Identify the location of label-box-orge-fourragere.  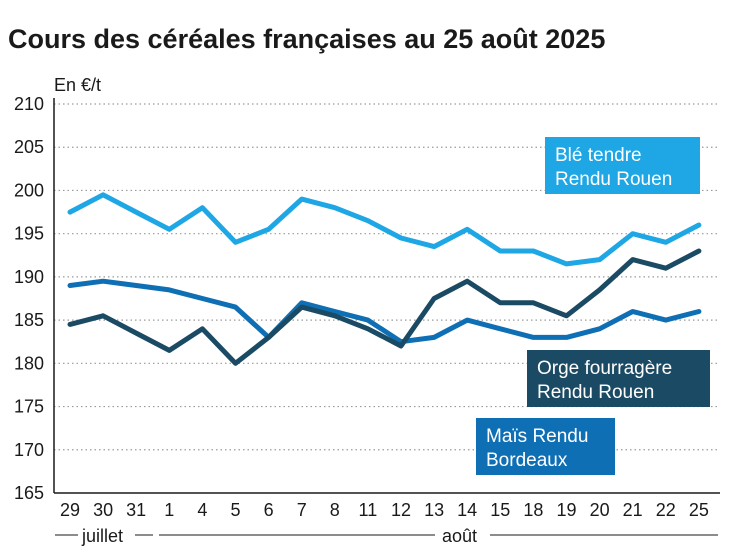
(618, 378).